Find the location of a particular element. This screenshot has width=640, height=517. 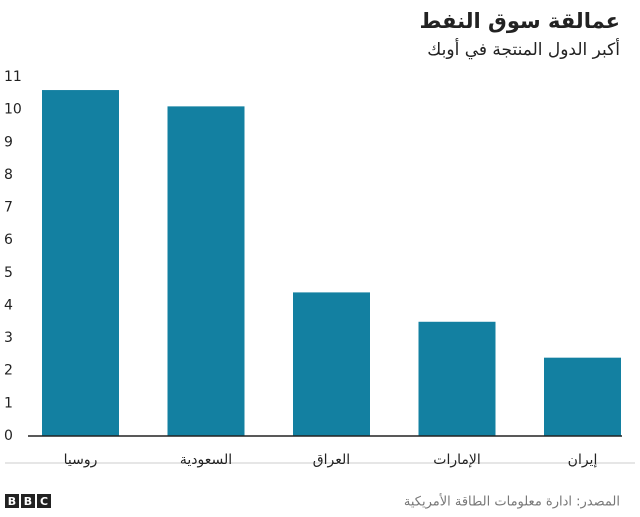

chart-subtitle: أكبر الدول المنتجة في أوبك is located at coordinates (523, 49).